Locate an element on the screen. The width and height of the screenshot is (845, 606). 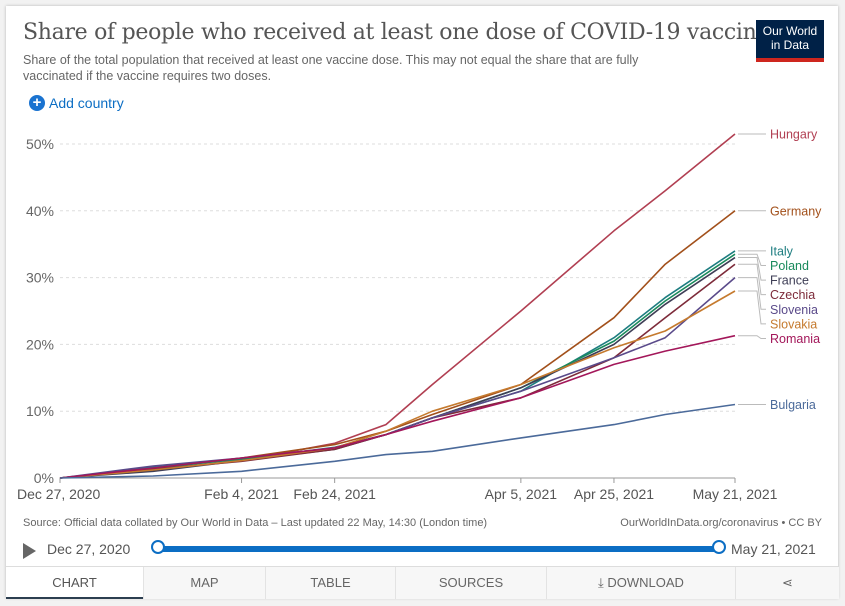
y-tick-label: 20% is located at coordinates (40, 344).